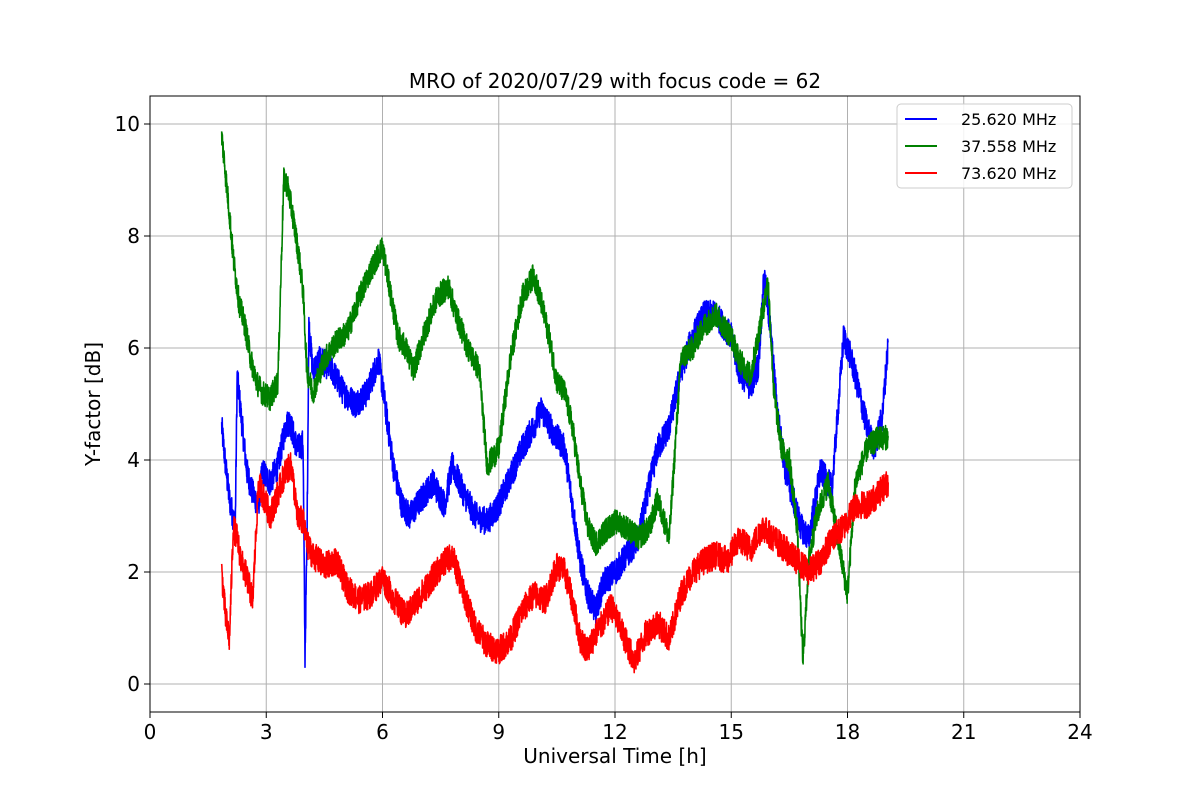 The height and width of the screenshot is (800, 1200). What do you see at coordinates (1008, 146) in the screenshot?
I see `legend-label: 37.558 MHz` at bounding box center [1008, 146].